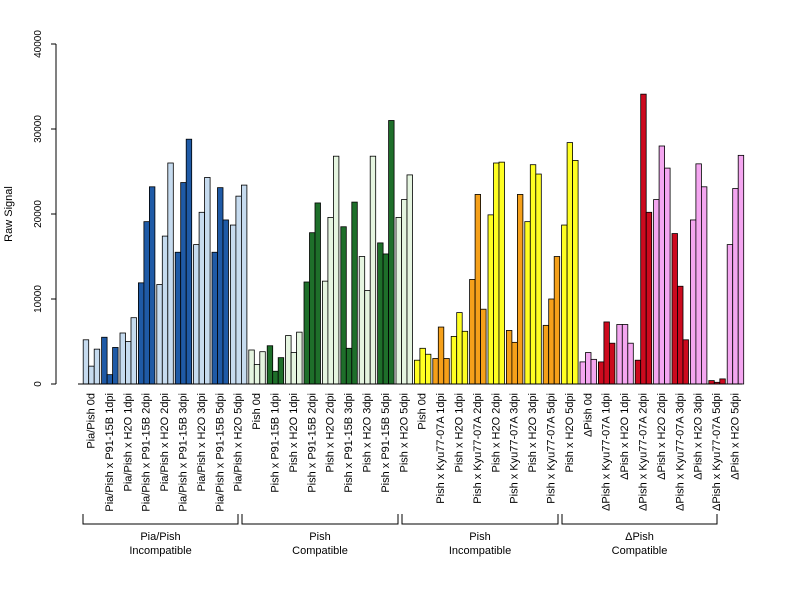  Describe the element at coordinates (128, 442) in the screenshot. I see `x-tick-label: Pia/Pish x H2O 1dpi` at that location.